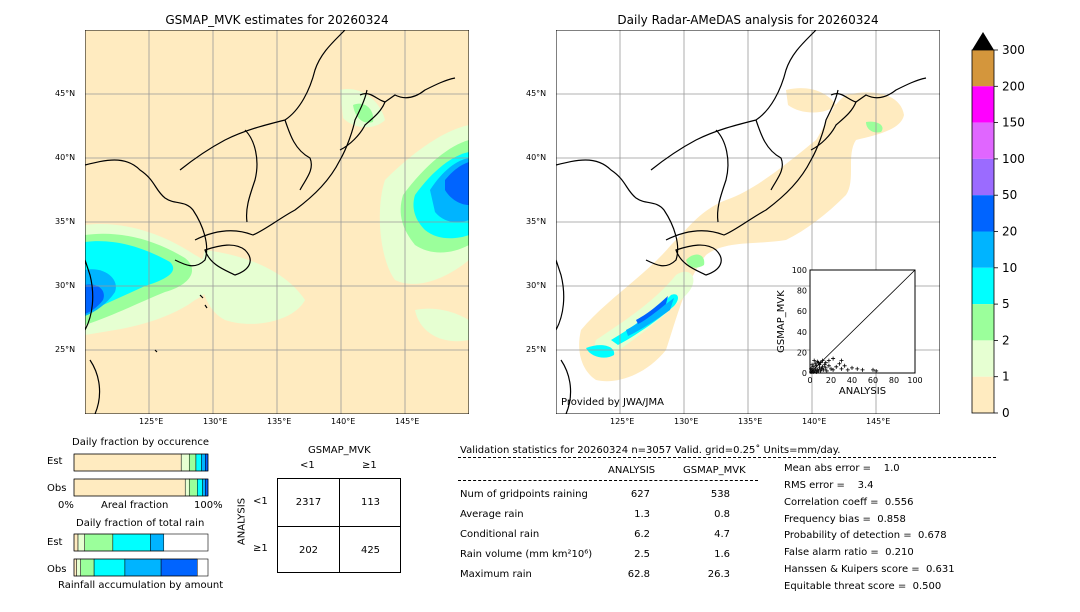 The height and width of the screenshot is (612, 1080). What do you see at coordinates (55, 461) in the screenshot?
I see `occurrence-row-label: Est` at bounding box center [55, 461].